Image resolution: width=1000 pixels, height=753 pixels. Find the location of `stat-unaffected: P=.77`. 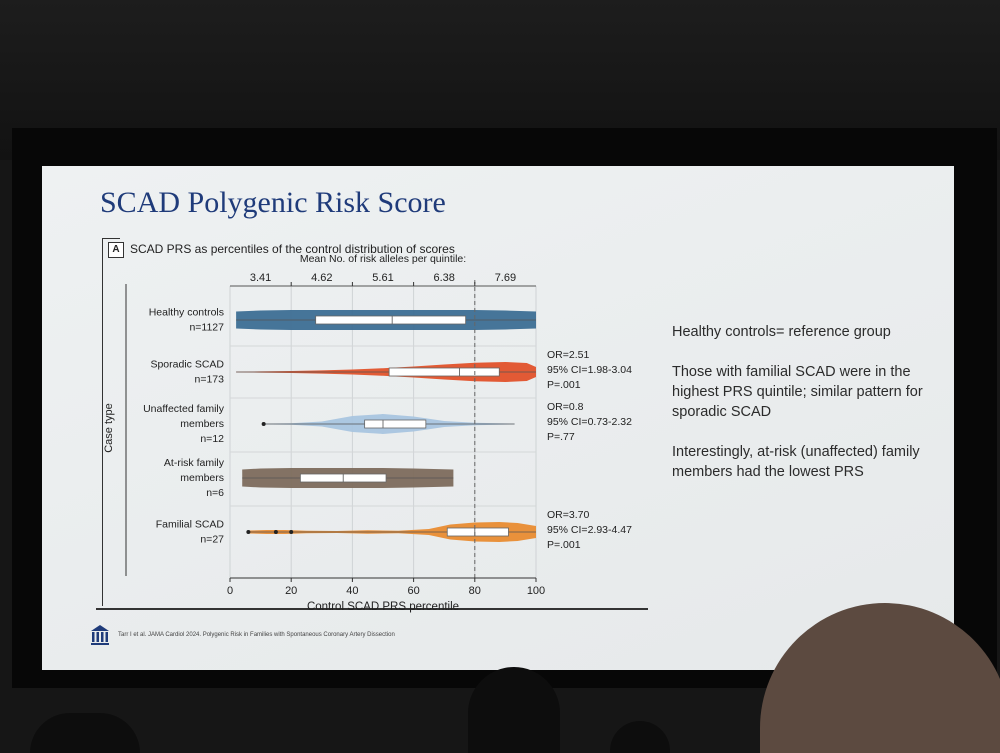

stat-unaffected: P=.77 is located at coordinates (561, 437).